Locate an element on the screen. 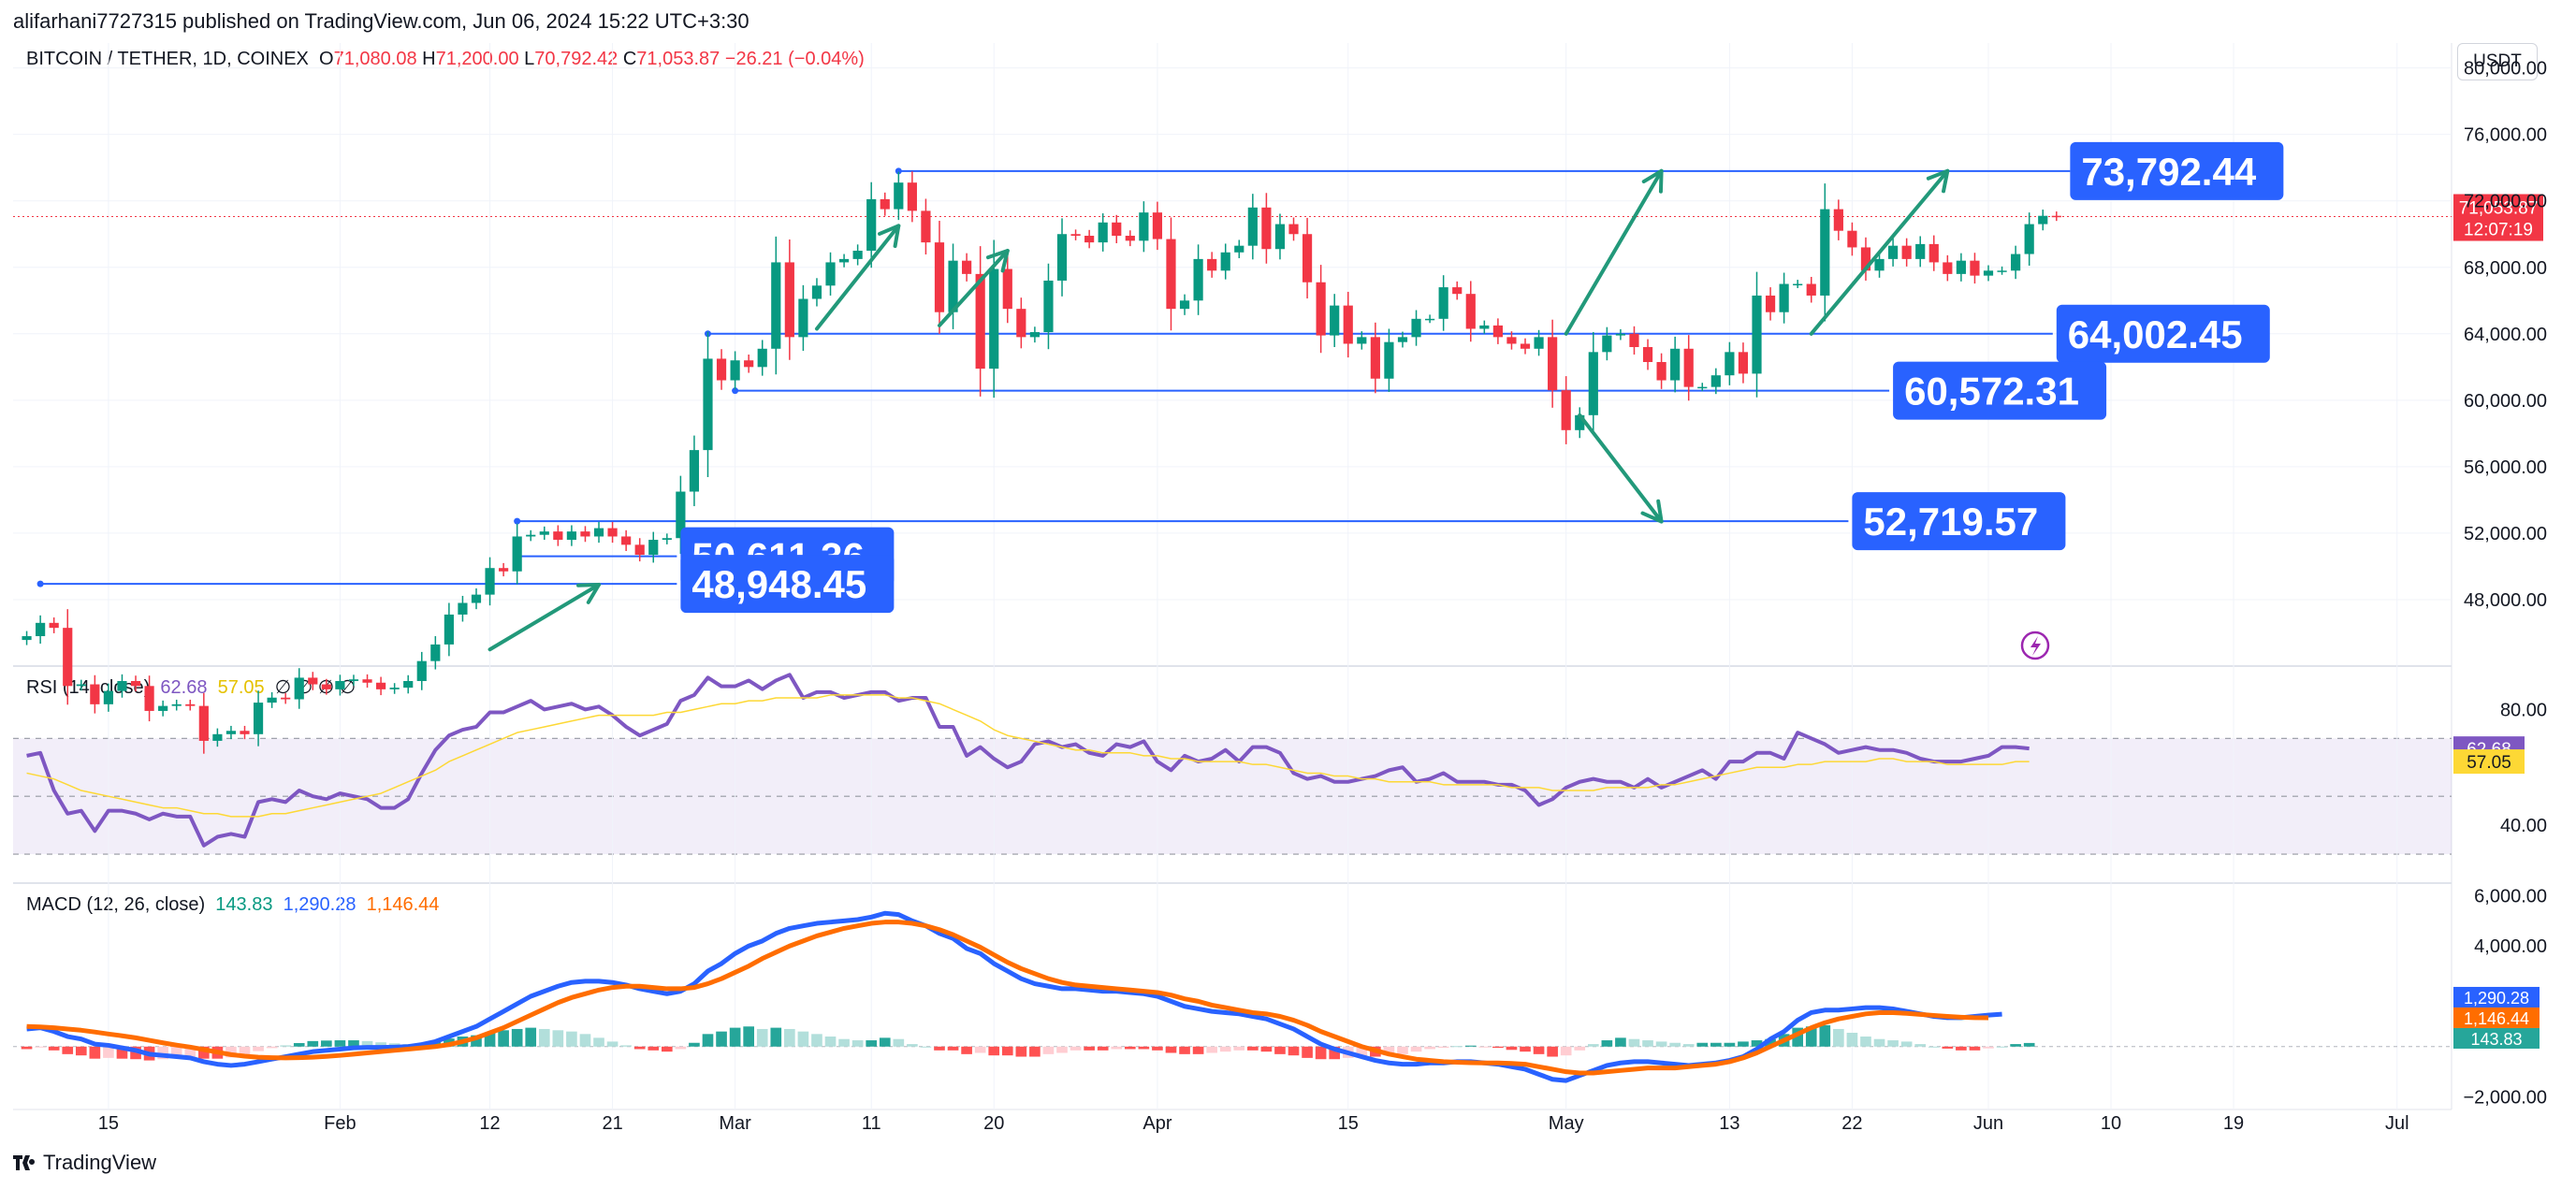  flash-icon is located at coordinates (2035, 645).